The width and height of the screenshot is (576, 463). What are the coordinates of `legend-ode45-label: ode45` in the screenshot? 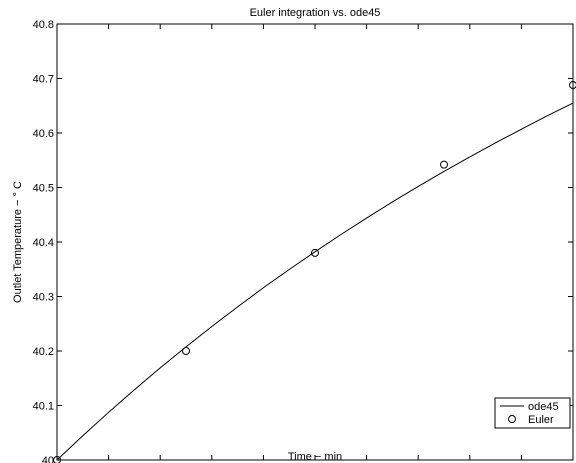 It's located at (543, 407).